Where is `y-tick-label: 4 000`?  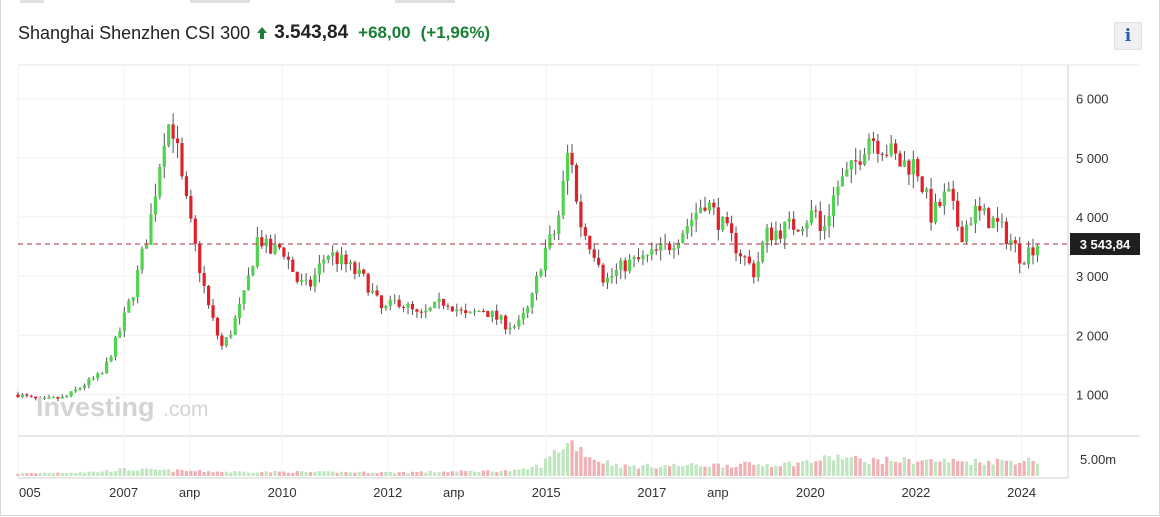 y-tick-label: 4 000 is located at coordinates (1092, 217).